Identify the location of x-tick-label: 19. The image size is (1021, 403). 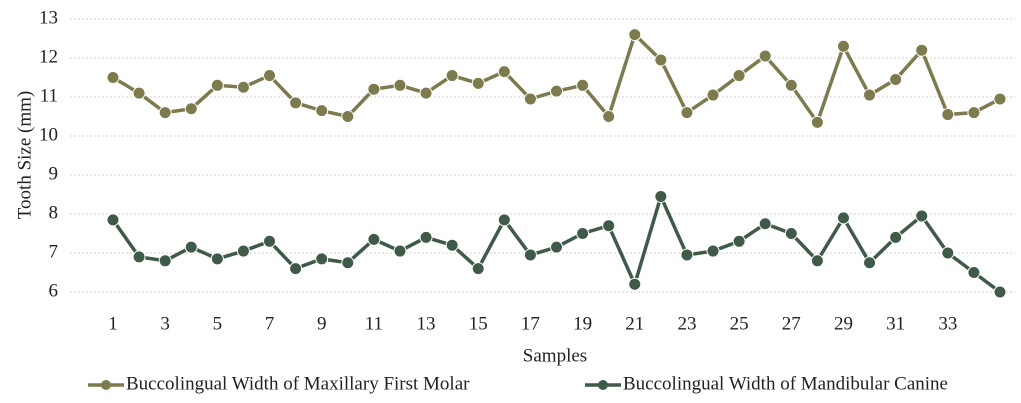
(582, 323).